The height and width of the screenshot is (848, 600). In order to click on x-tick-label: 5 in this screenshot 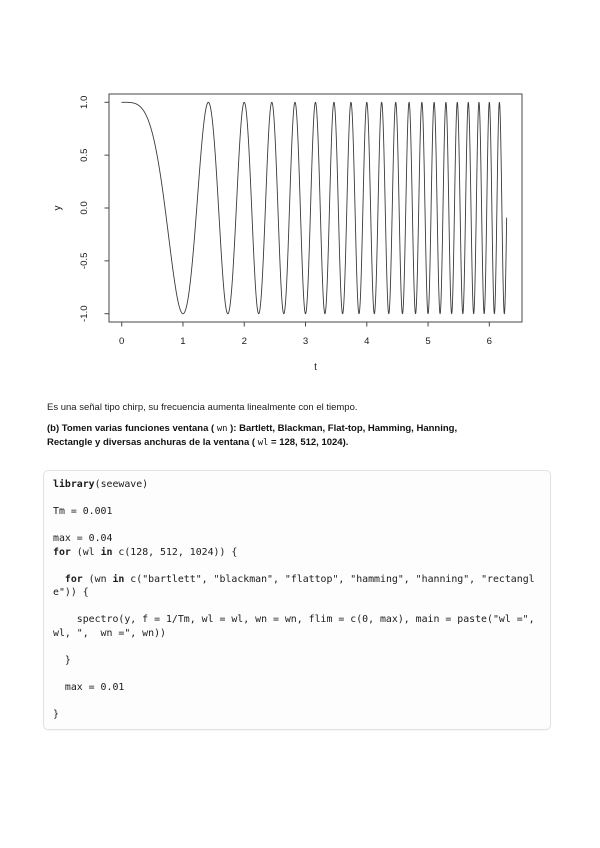, I will do `click(427, 341)`.